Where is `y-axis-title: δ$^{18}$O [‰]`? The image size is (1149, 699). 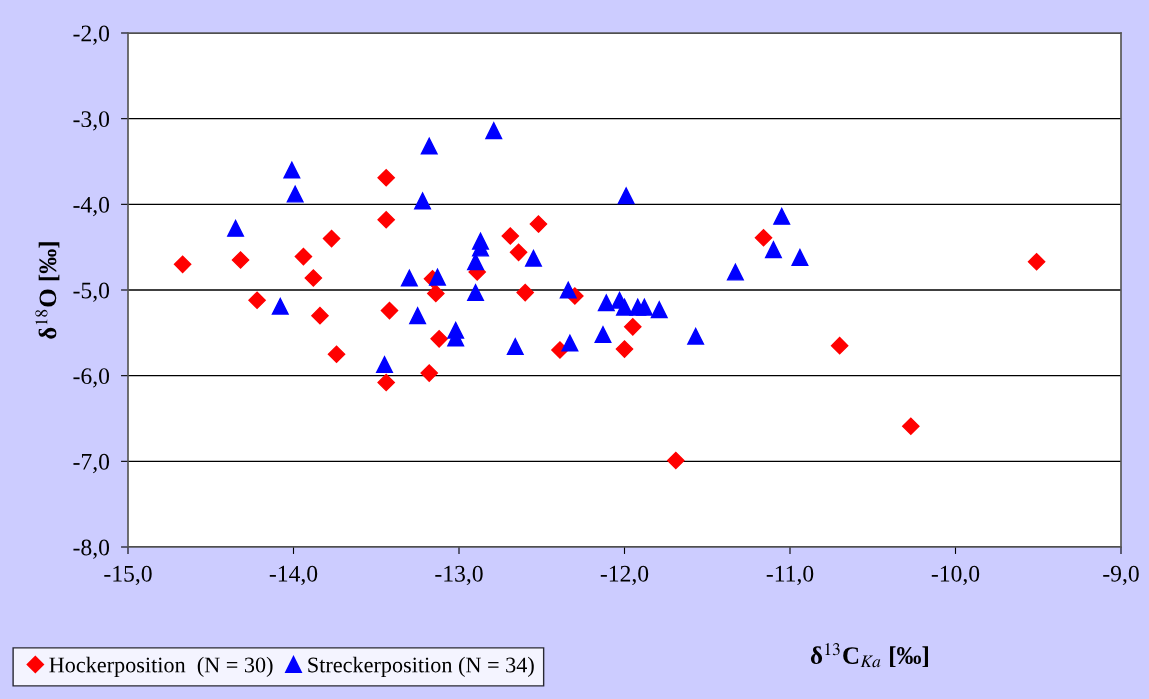 y-axis-title: δ$^{18}$O [‰] is located at coordinates (47, 290).